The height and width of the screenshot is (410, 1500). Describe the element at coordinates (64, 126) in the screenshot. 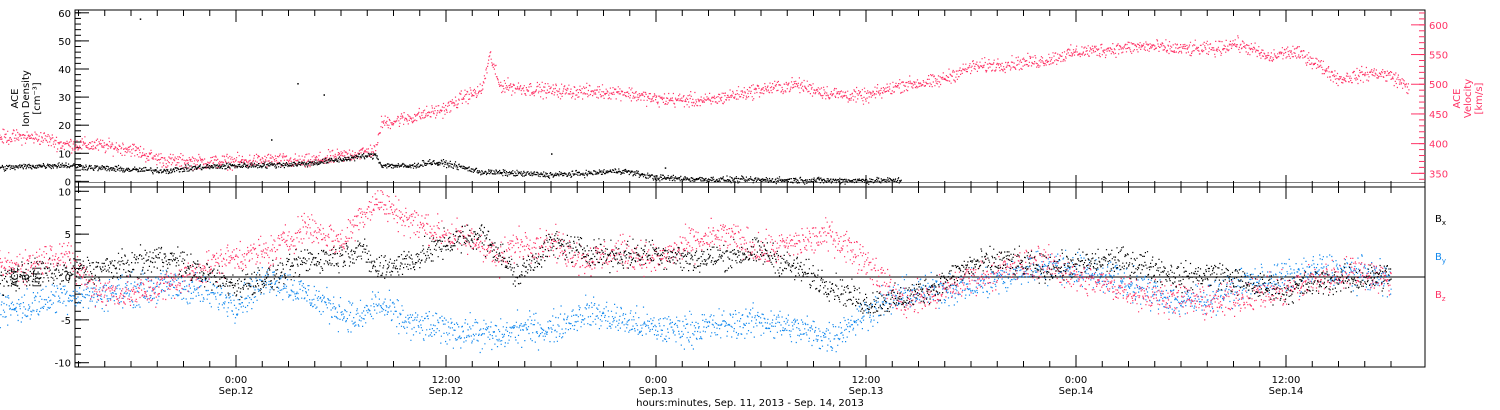

I see `left-tick-label: 20` at that location.